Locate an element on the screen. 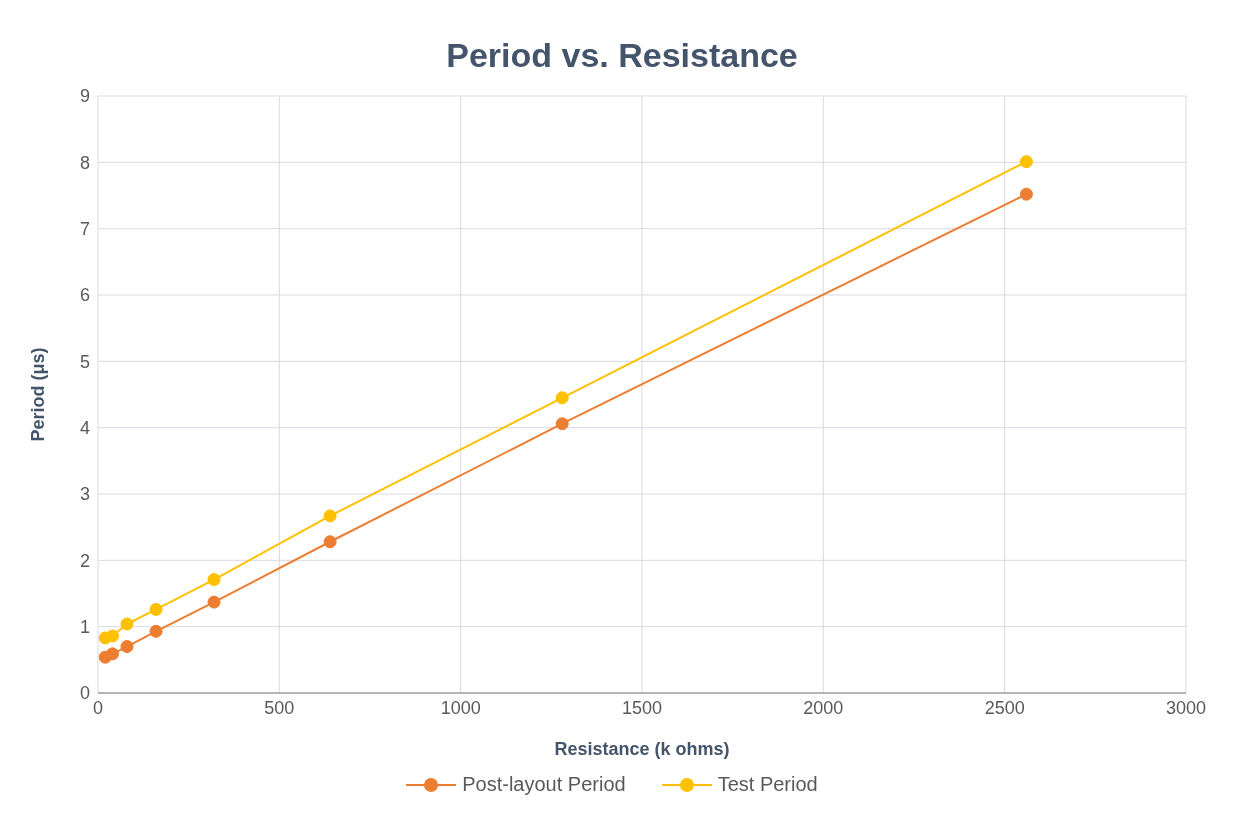 This screenshot has width=1244, height=832. y-tick-label: 4 is located at coordinates (84, 428).